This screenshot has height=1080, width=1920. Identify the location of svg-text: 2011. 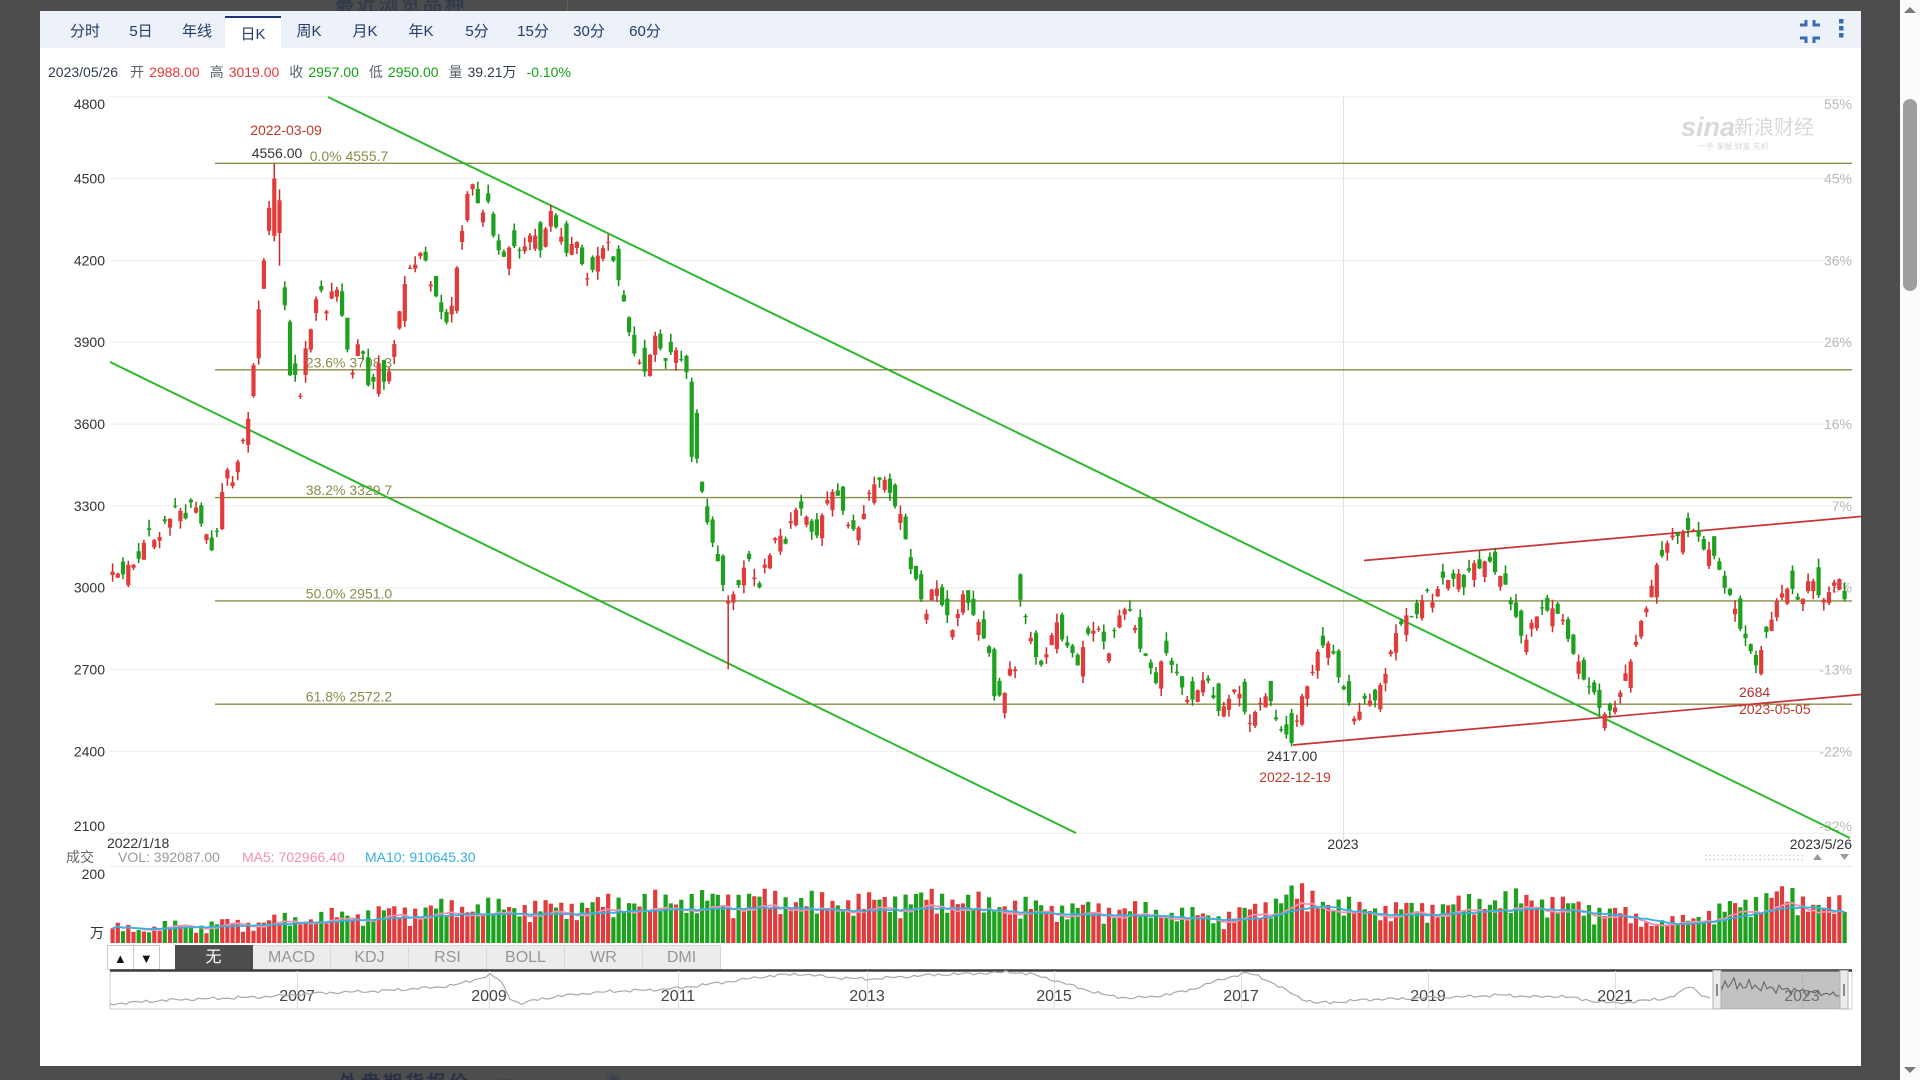
(678, 996).